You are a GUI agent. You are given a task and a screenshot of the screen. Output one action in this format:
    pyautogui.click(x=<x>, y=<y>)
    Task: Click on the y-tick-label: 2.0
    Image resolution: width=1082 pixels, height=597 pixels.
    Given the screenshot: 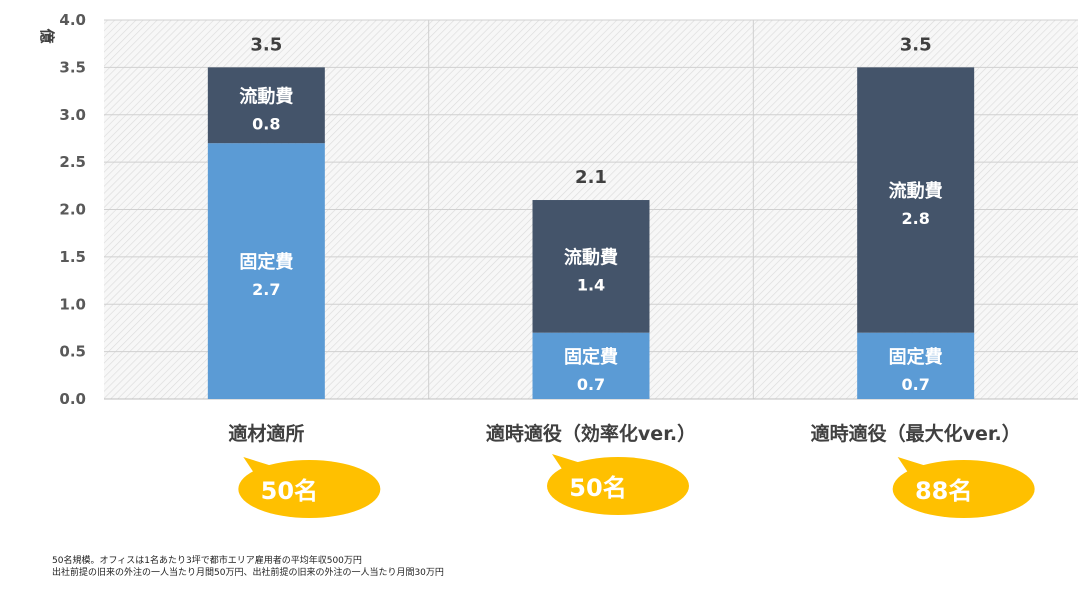 What is the action you would take?
    pyautogui.click(x=72, y=210)
    